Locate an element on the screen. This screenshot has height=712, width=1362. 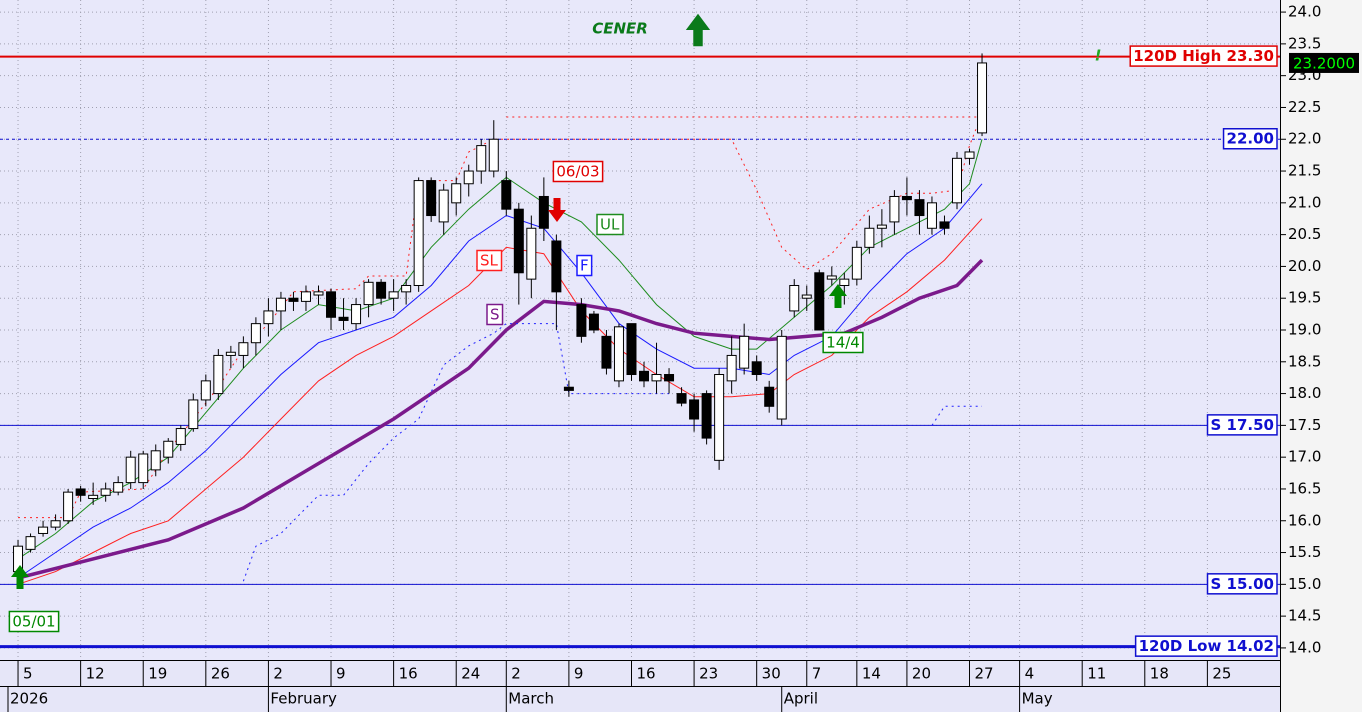
series-label-box: UL is located at coordinates (610, 224).